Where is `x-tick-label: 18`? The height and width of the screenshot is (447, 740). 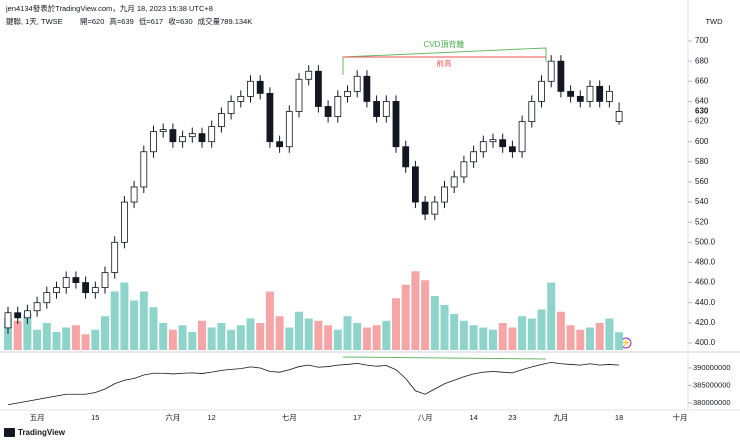
x-tick-label: 18 is located at coordinates (619, 417).